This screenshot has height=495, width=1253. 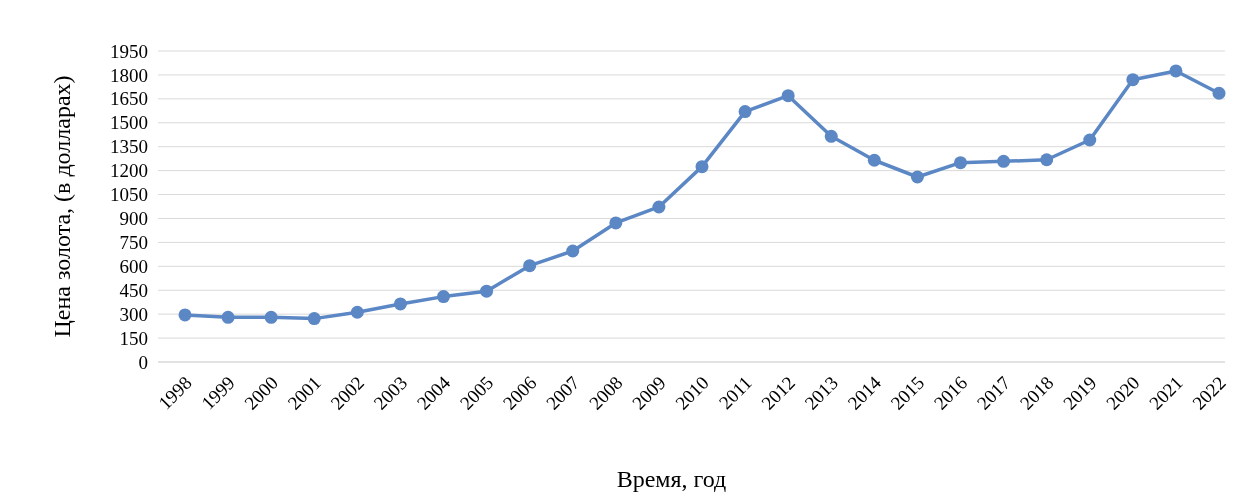 I want to click on y-tick-label: 0, so click(x=143, y=362).